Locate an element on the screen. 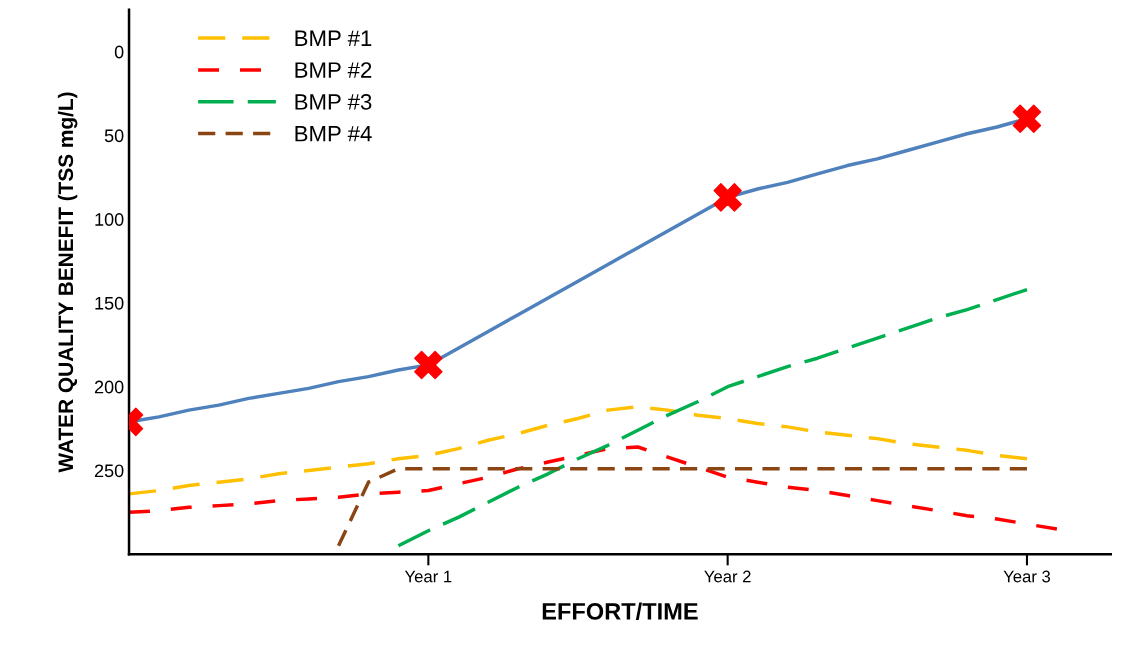 This screenshot has width=1122, height=652. legend-label: BMP #3 is located at coordinates (333, 102).